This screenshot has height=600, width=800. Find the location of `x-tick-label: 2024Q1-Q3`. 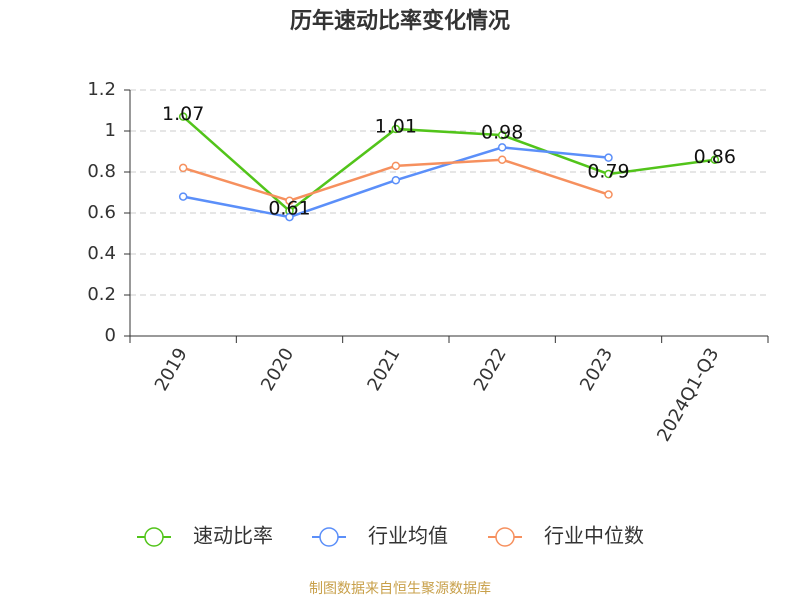

x-tick-label: 2024Q1-Q3 is located at coordinates (688, 395).